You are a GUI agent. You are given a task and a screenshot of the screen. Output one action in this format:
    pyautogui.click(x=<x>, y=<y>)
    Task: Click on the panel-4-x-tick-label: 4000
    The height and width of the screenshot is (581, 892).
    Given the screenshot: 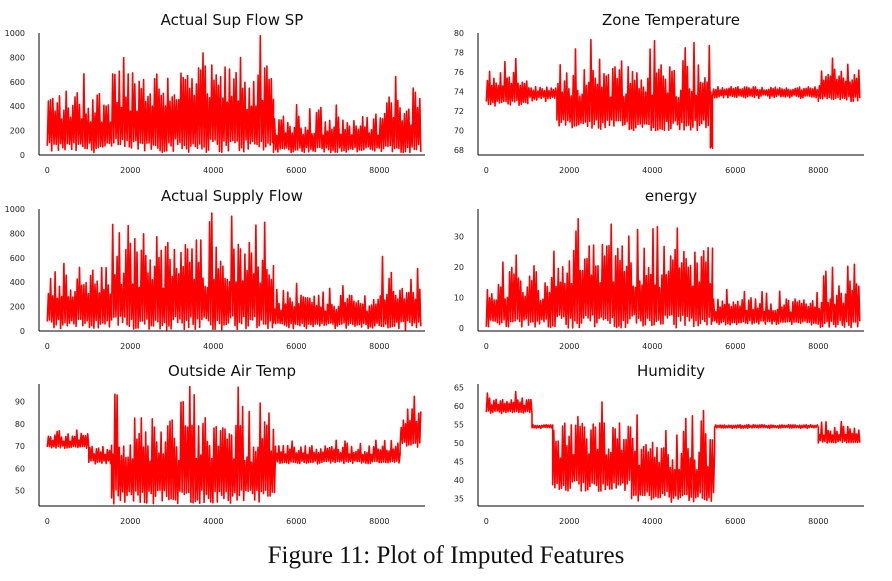 What is the action you would take?
    pyautogui.click(x=652, y=346)
    